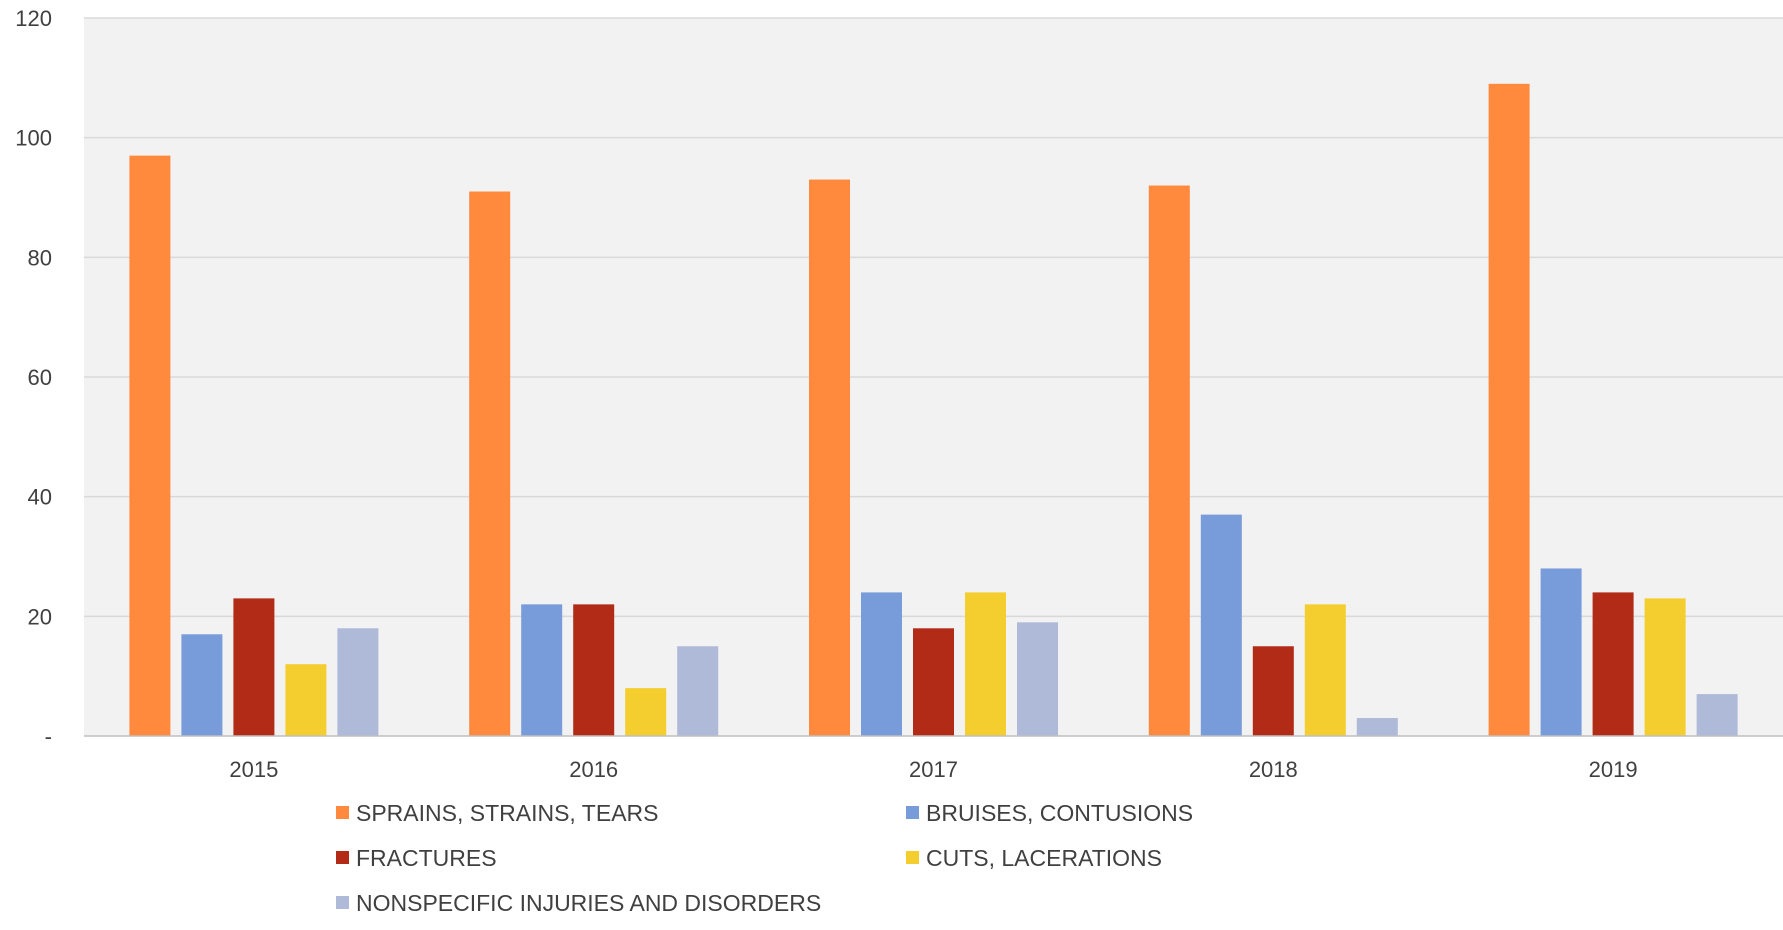  I want to click on legend-label: BRUISES, CONTUSIONS, so click(1059, 813).